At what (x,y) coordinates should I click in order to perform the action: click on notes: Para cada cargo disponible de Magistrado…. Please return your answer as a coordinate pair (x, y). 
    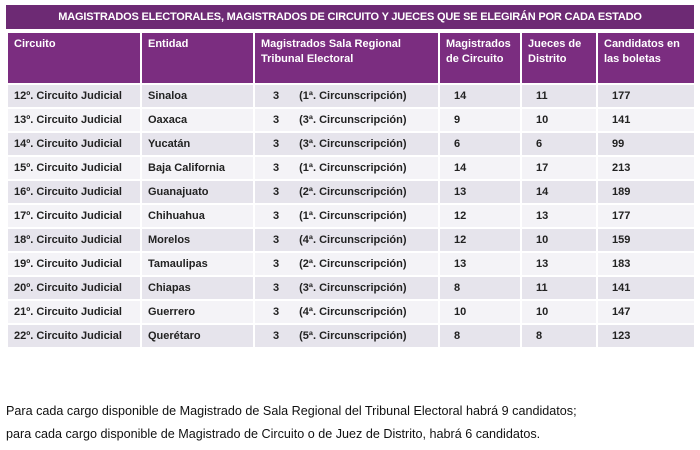
    Looking at the image, I should click on (291, 423).